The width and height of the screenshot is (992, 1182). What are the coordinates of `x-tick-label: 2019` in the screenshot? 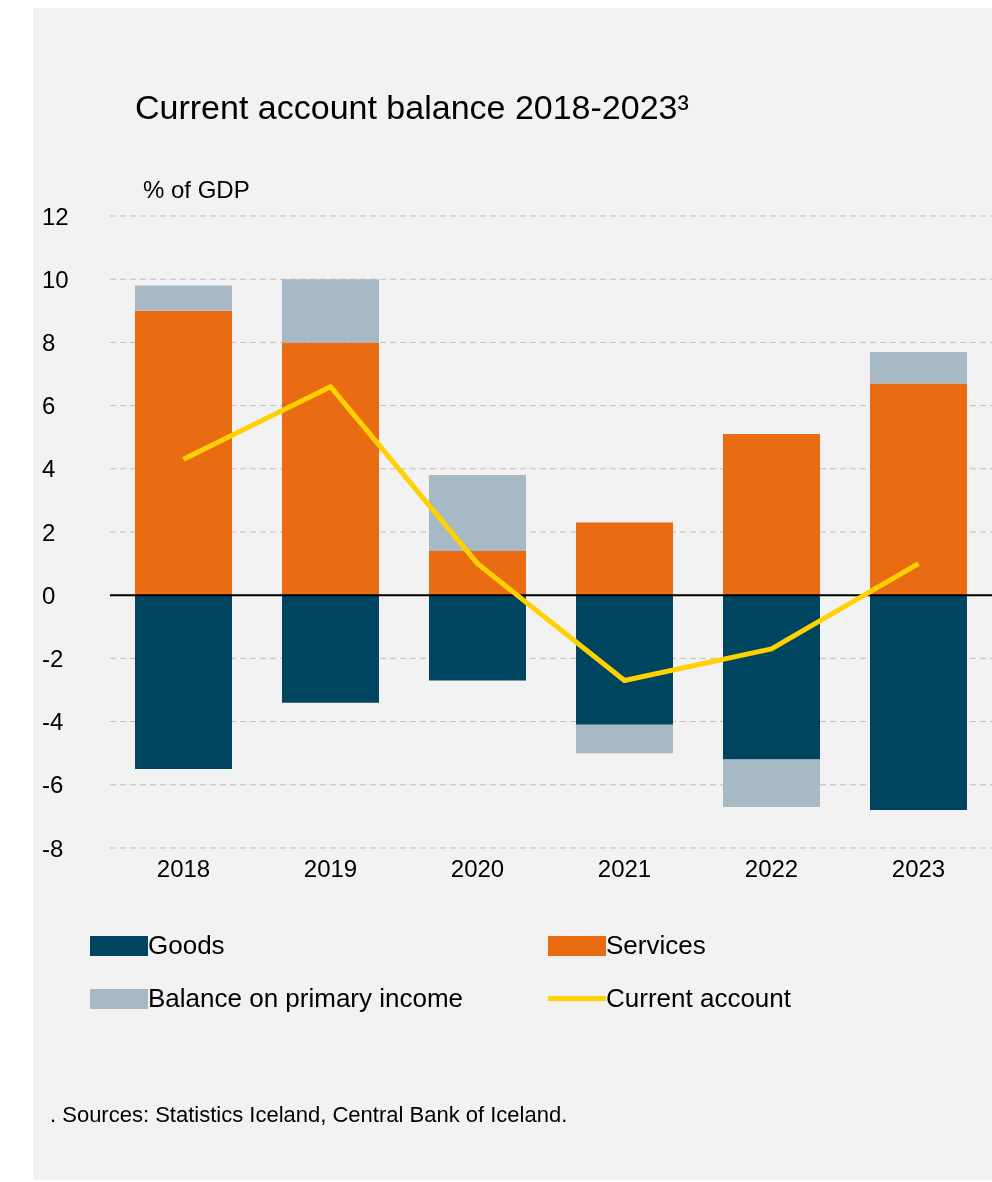 It's located at (330, 869).